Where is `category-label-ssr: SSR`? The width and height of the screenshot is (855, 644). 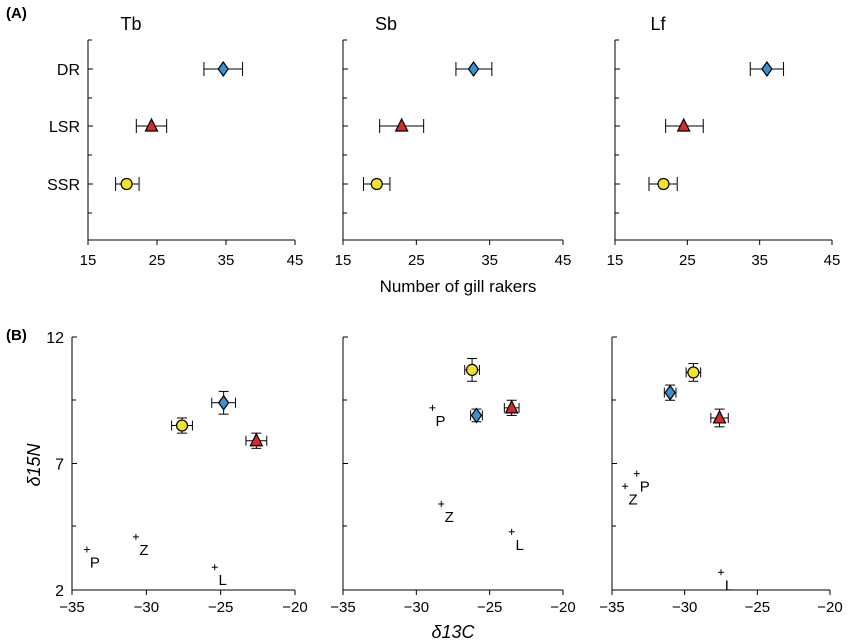 category-label-ssr: SSR is located at coordinates (63, 185).